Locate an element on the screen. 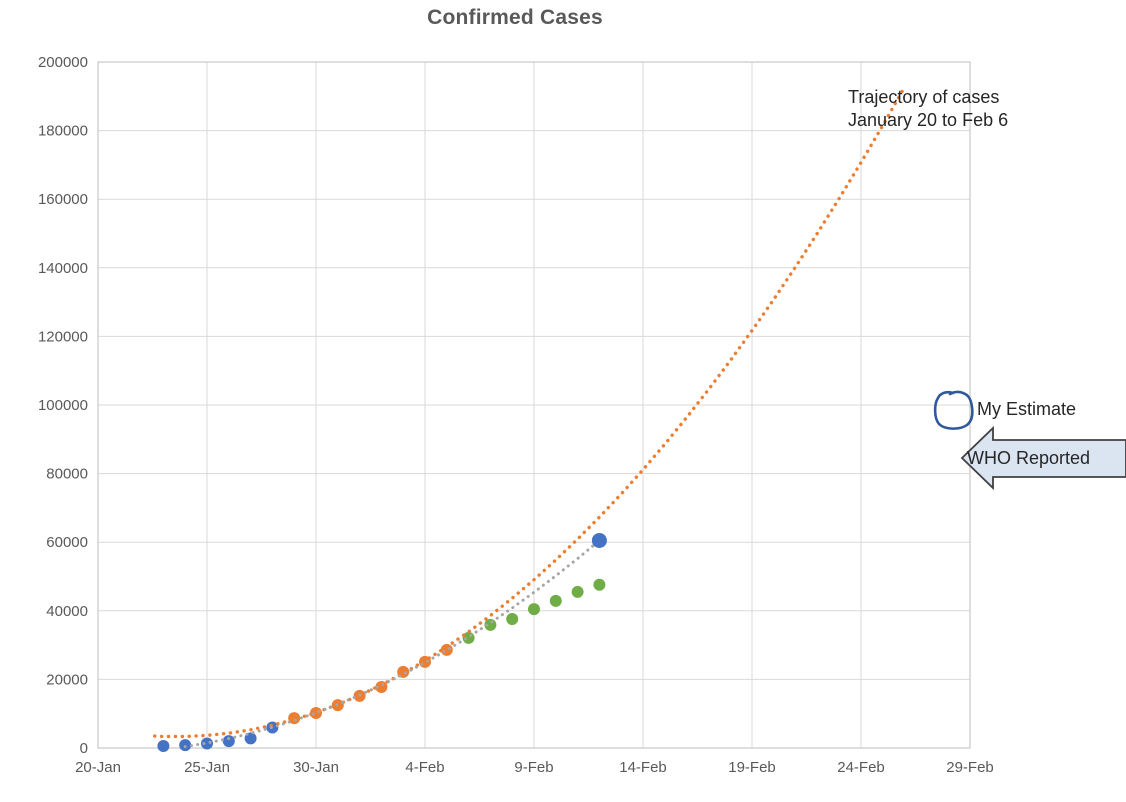 This screenshot has height=802, width=1126. x-tick-label: 24-Feb is located at coordinates (861, 767).